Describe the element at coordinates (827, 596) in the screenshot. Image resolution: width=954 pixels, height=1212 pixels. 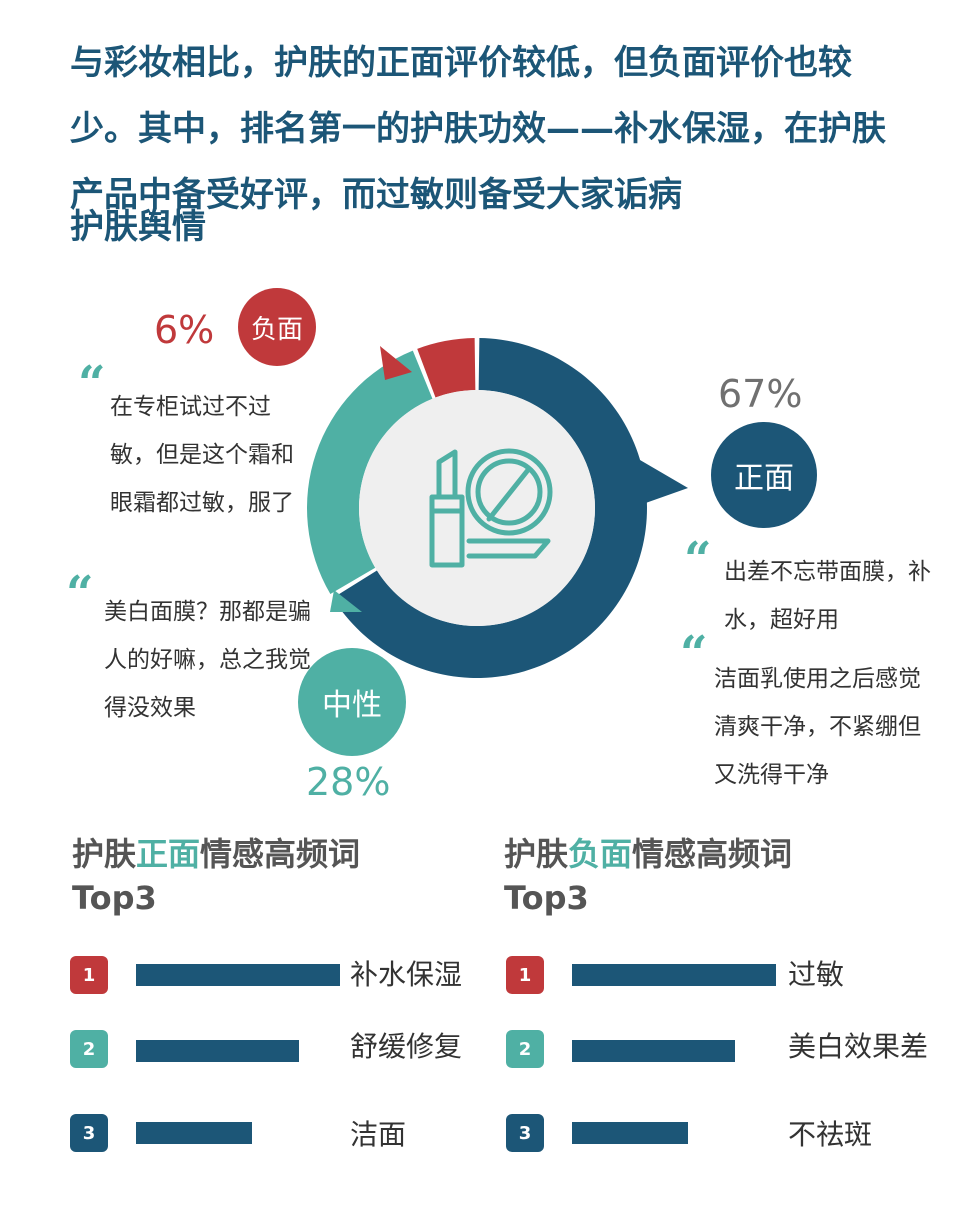
I see `positive-quote-1: 出差不忘带面膜，补水，超好用` at that location.